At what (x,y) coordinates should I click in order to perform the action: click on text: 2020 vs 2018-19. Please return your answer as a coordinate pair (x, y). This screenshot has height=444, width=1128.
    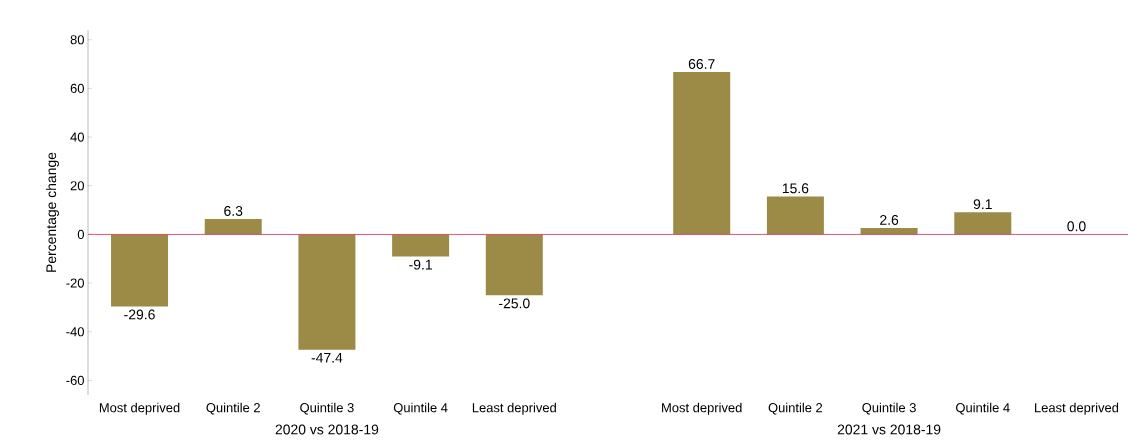
    Looking at the image, I should click on (327, 429).